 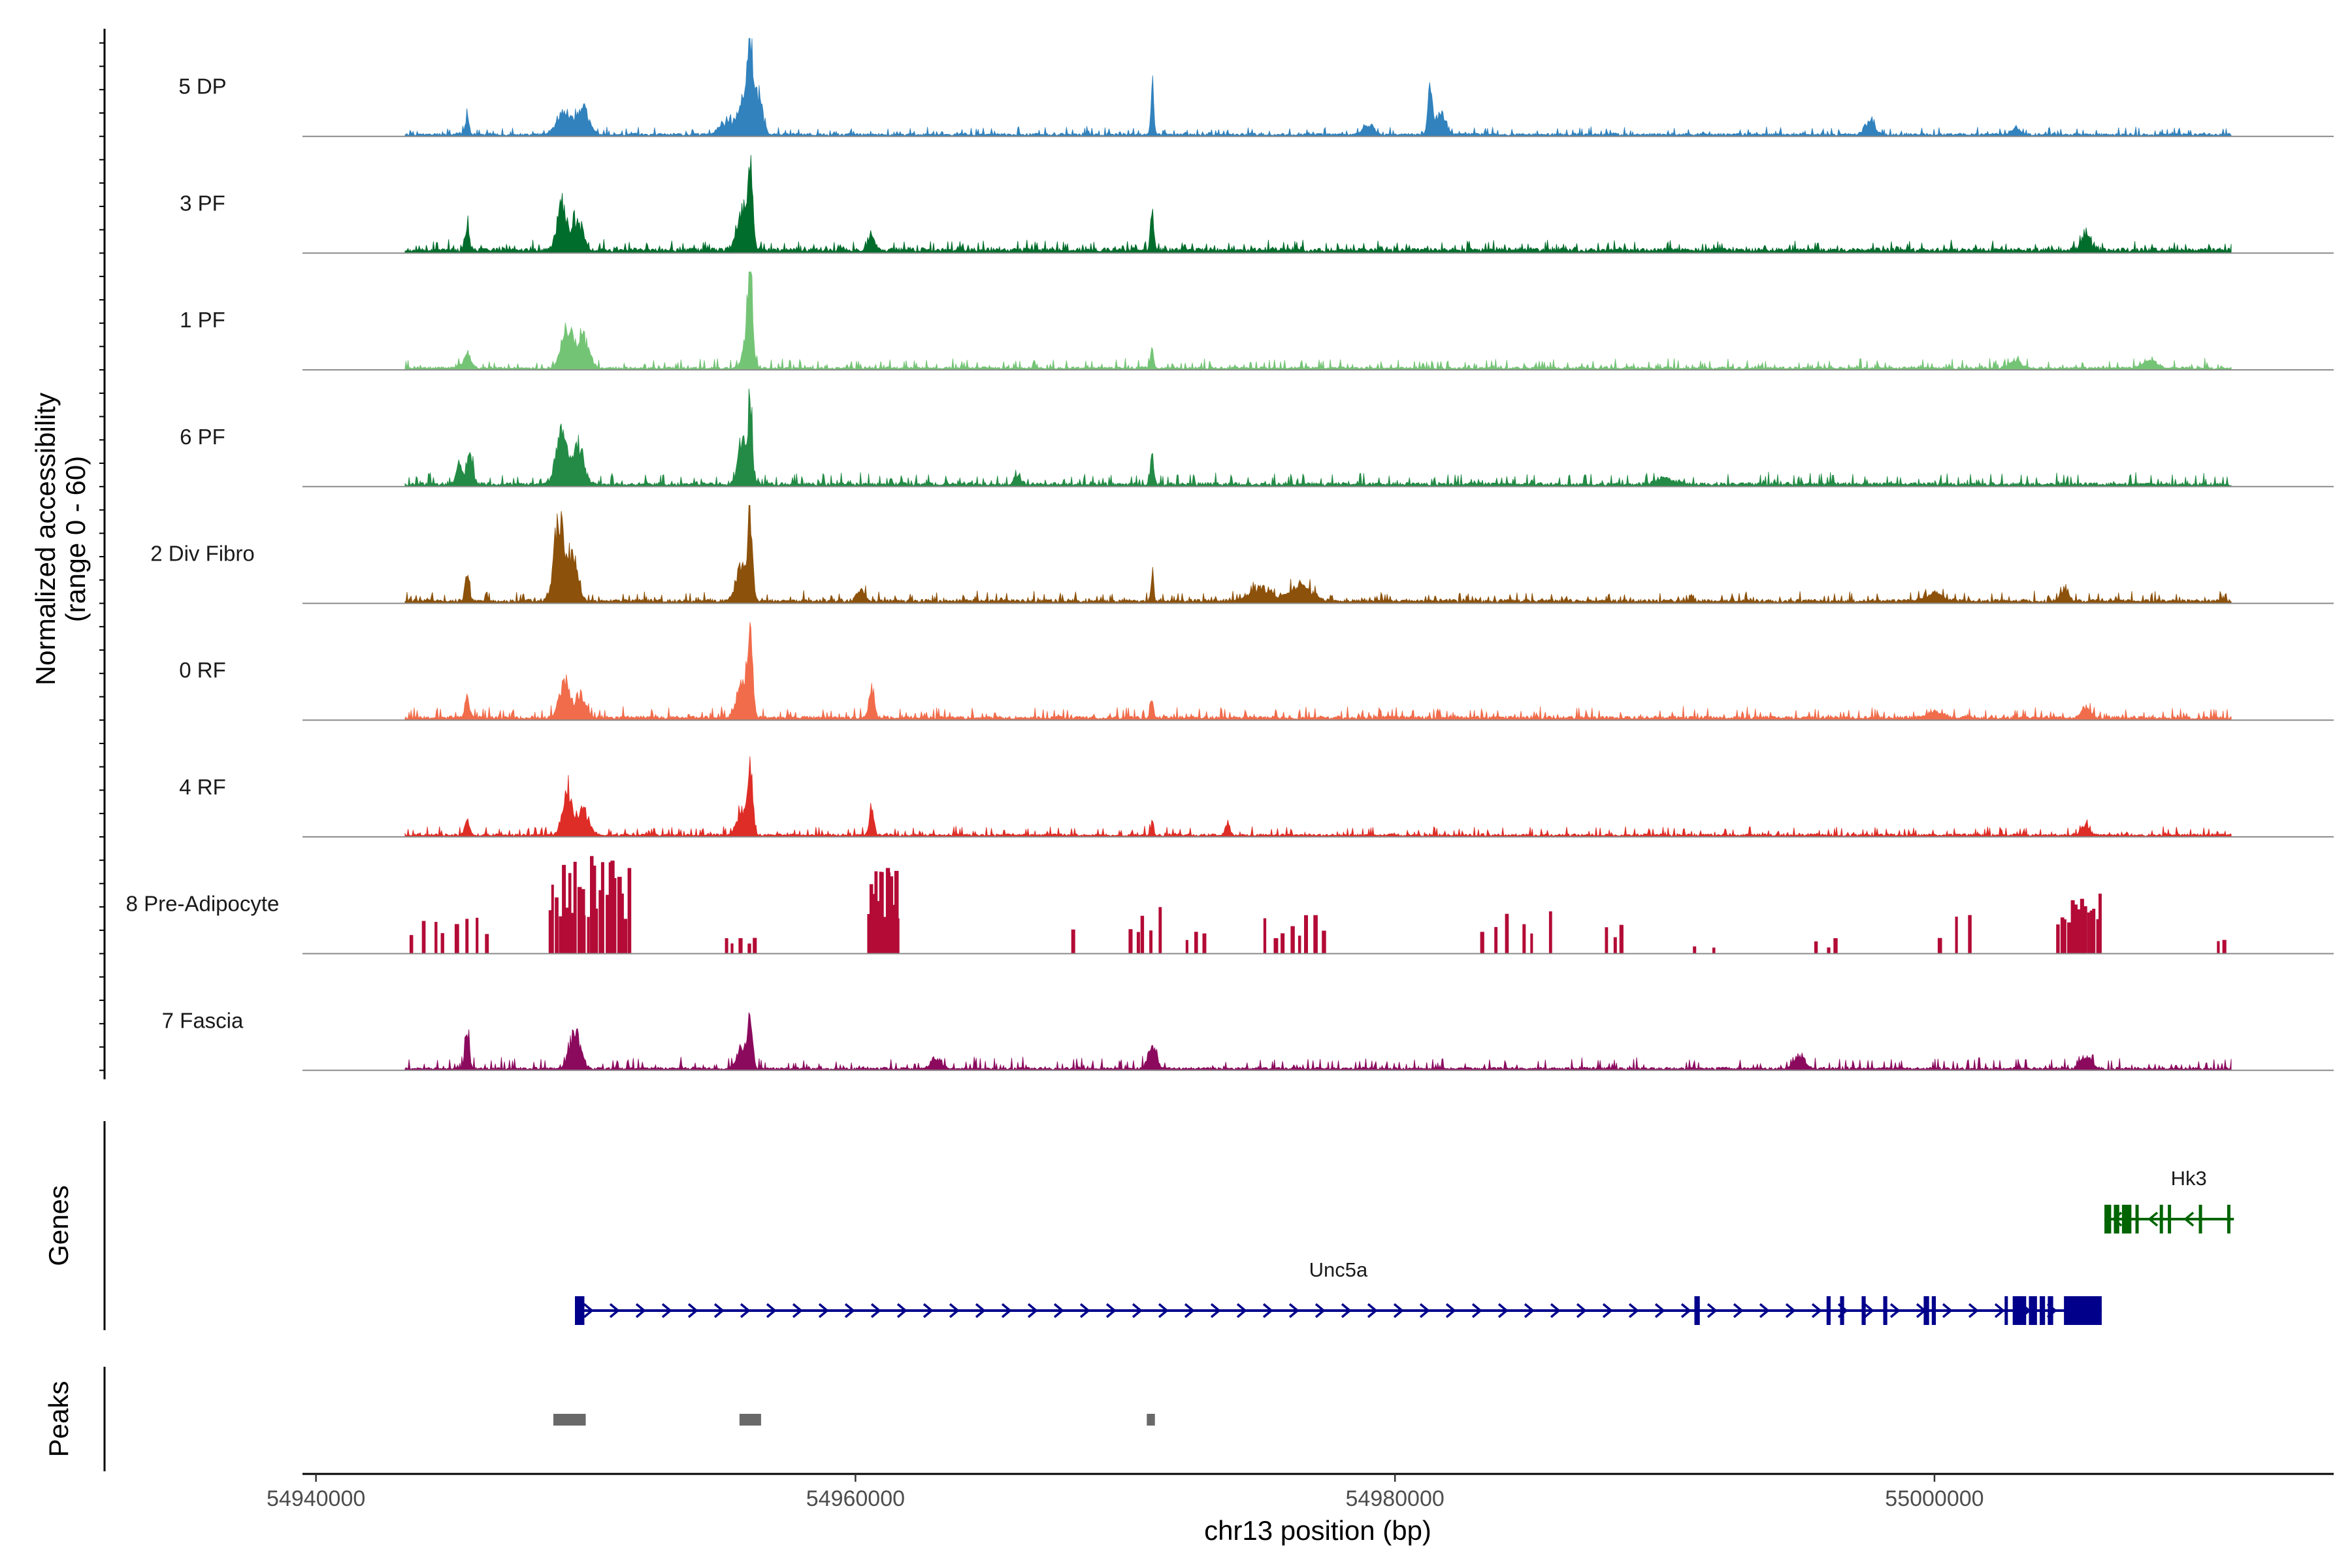 What do you see at coordinates (202, 203) in the screenshot?
I see `track-label: 3 PF` at bounding box center [202, 203].